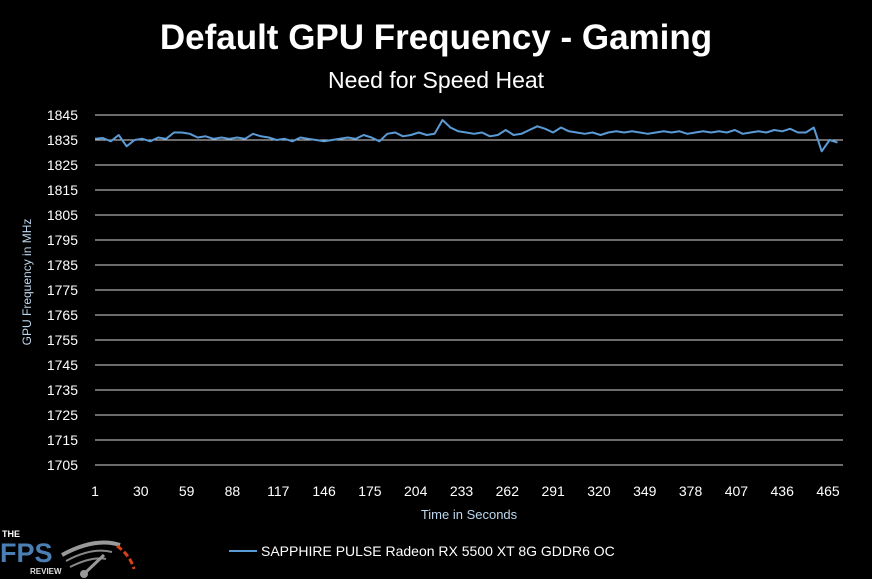 The height and width of the screenshot is (579, 872). I want to click on y-tick-label: 1825, so click(62, 165).